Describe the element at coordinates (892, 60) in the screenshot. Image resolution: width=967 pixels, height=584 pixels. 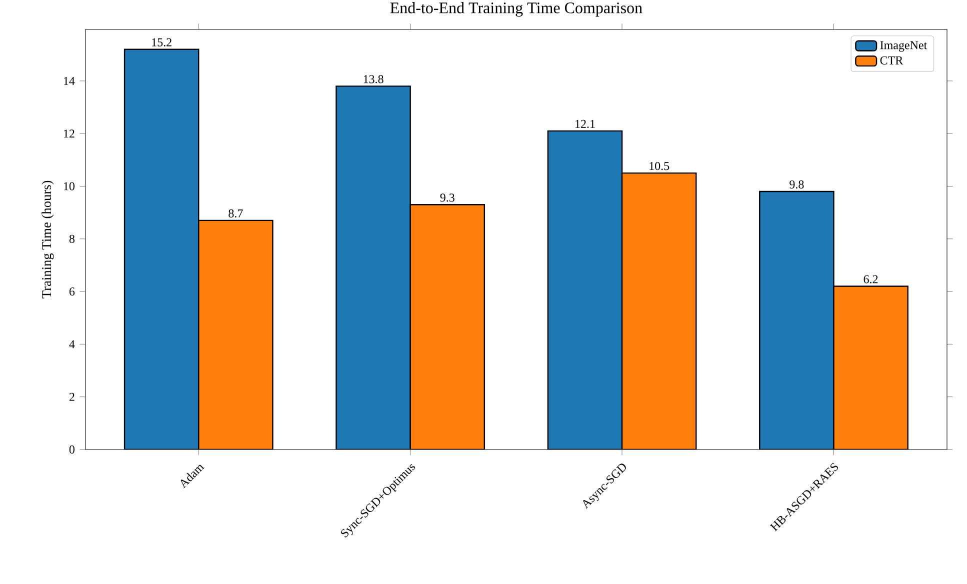
I see `legend-label: CTR` at that location.